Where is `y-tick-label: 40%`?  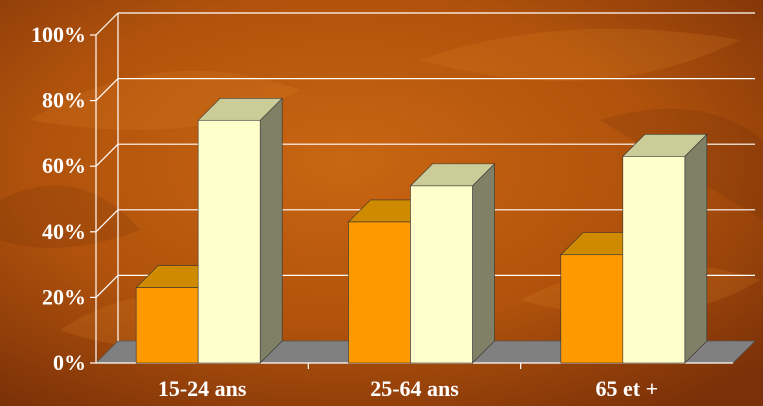
y-tick-label: 40% is located at coordinates (64, 231).